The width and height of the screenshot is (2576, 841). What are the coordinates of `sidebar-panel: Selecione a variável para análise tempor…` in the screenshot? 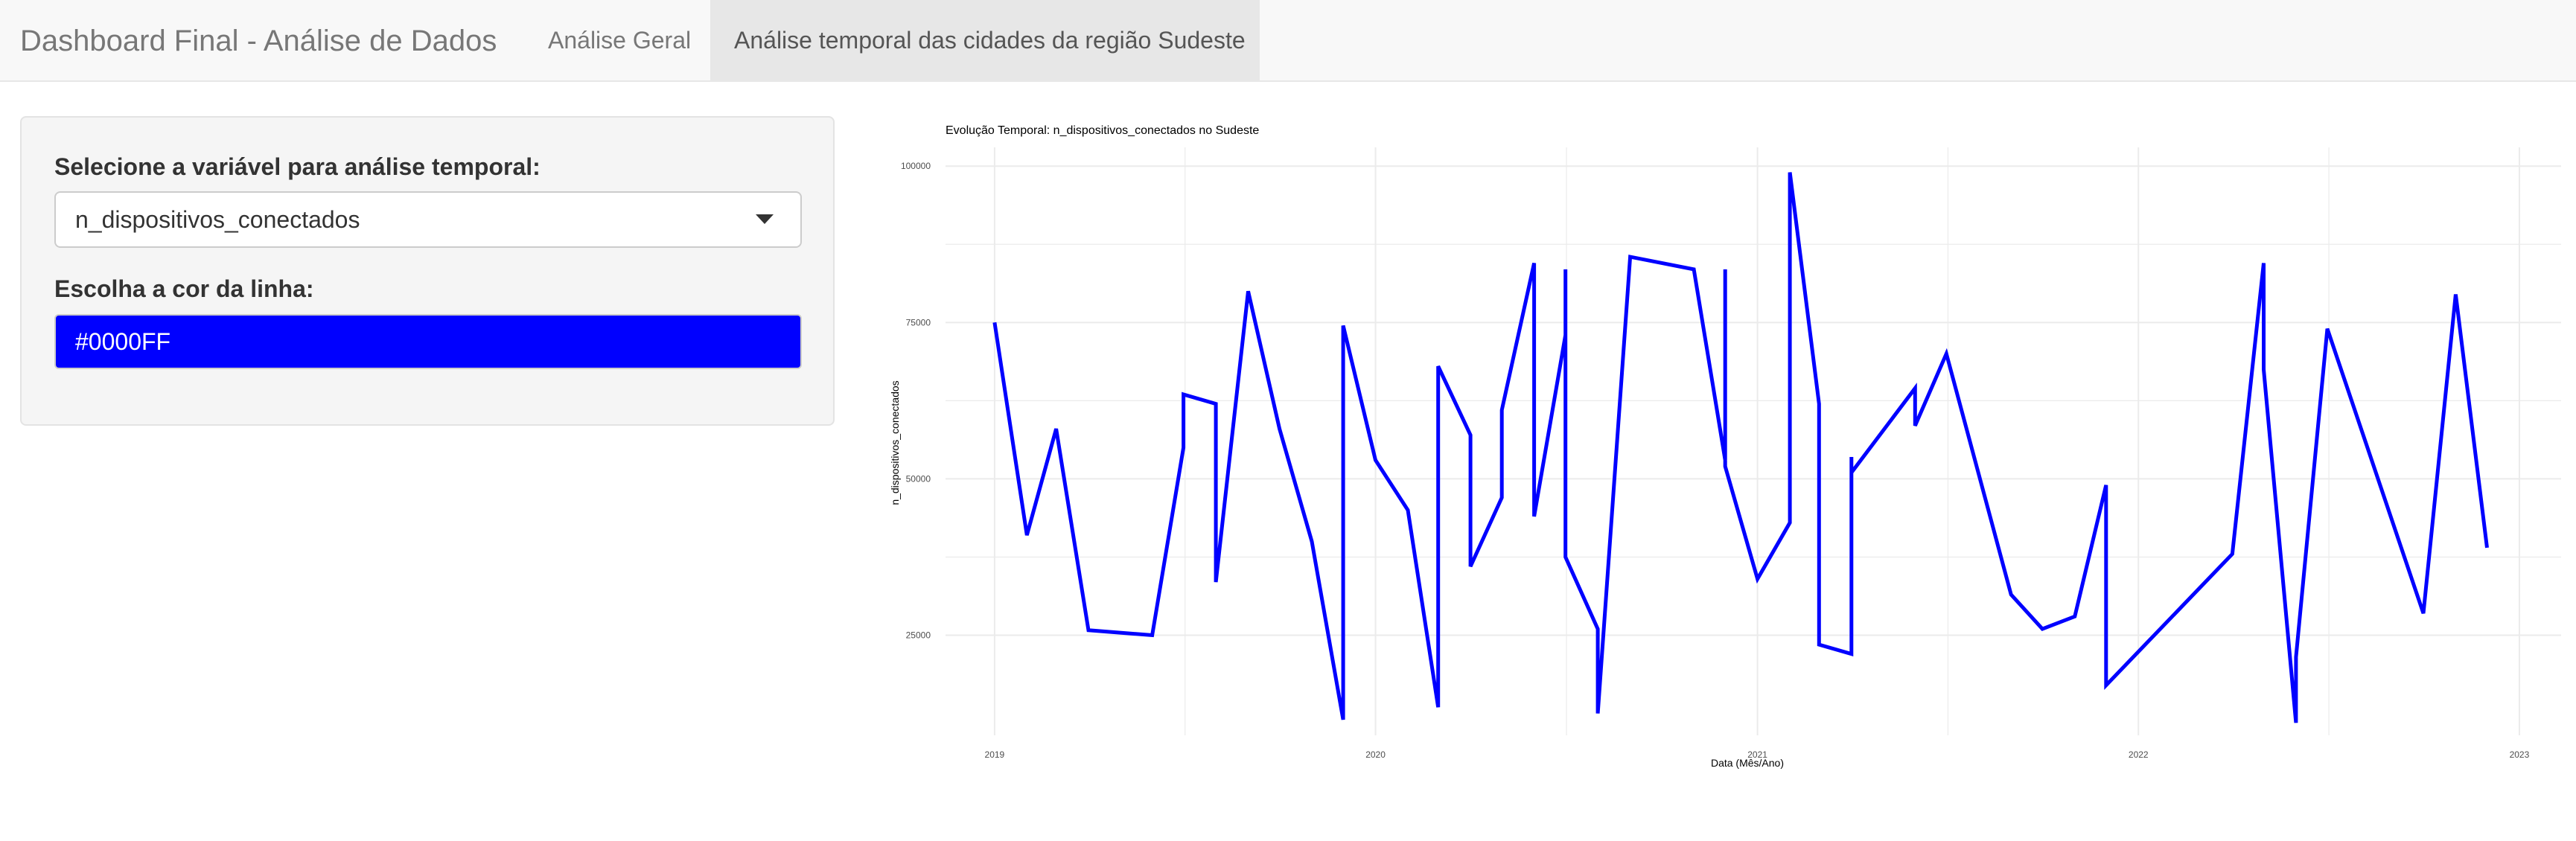 It's located at (427, 271).